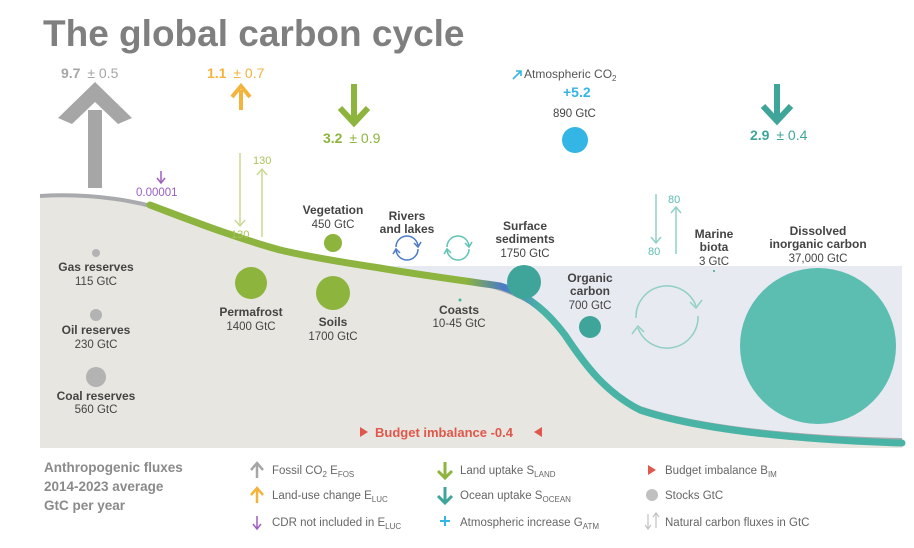 This screenshot has height=548, width=914. Describe the element at coordinates (240, 235) in the screenshot. I see `permafrost-flux-down-value: 130` at that location.